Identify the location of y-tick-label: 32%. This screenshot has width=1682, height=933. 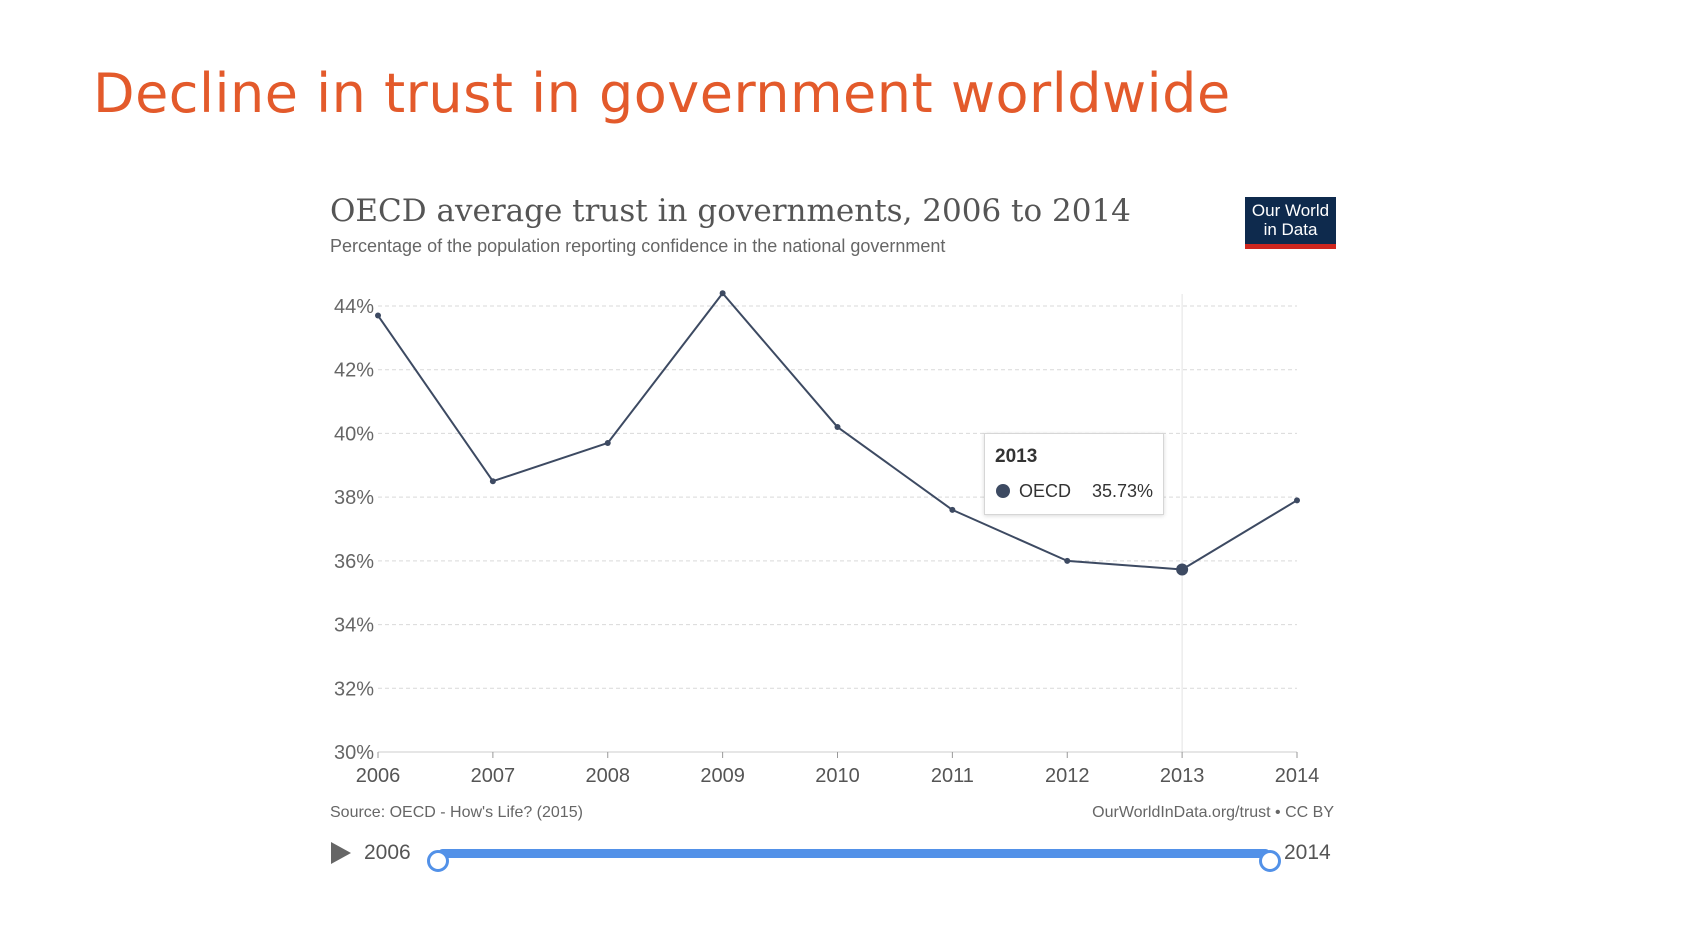
(354, 689).